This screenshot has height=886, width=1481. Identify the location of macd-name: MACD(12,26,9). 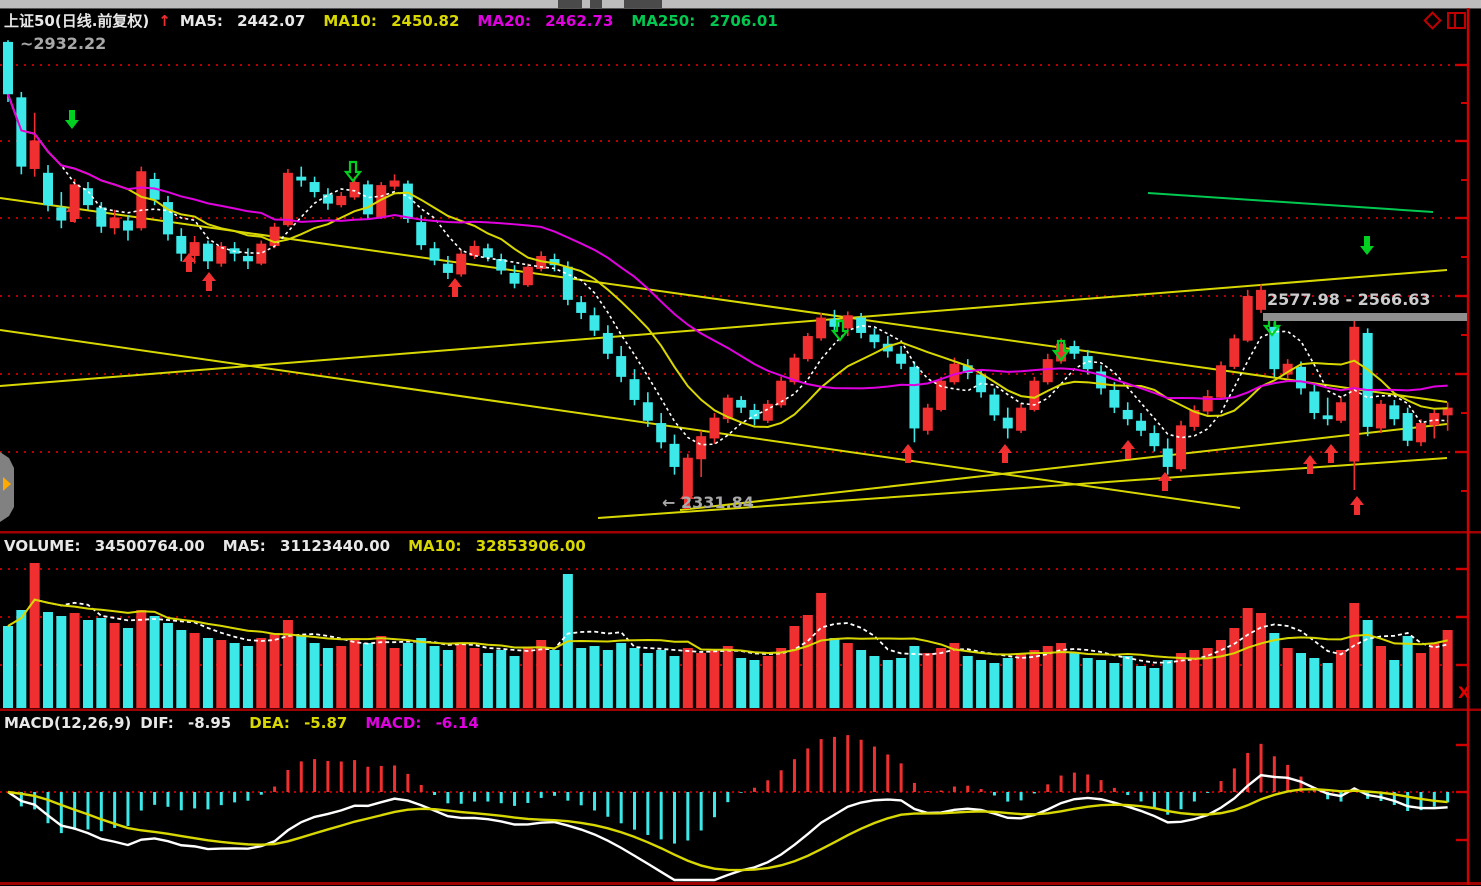
(68, 723).